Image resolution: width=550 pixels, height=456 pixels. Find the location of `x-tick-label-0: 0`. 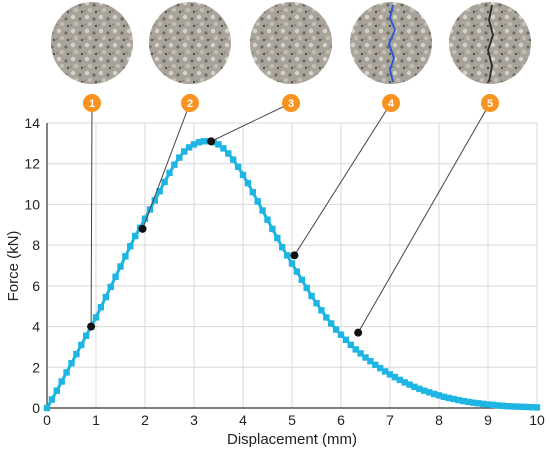

x-tick-label-0: 0 is located at coordinates (47, 420).